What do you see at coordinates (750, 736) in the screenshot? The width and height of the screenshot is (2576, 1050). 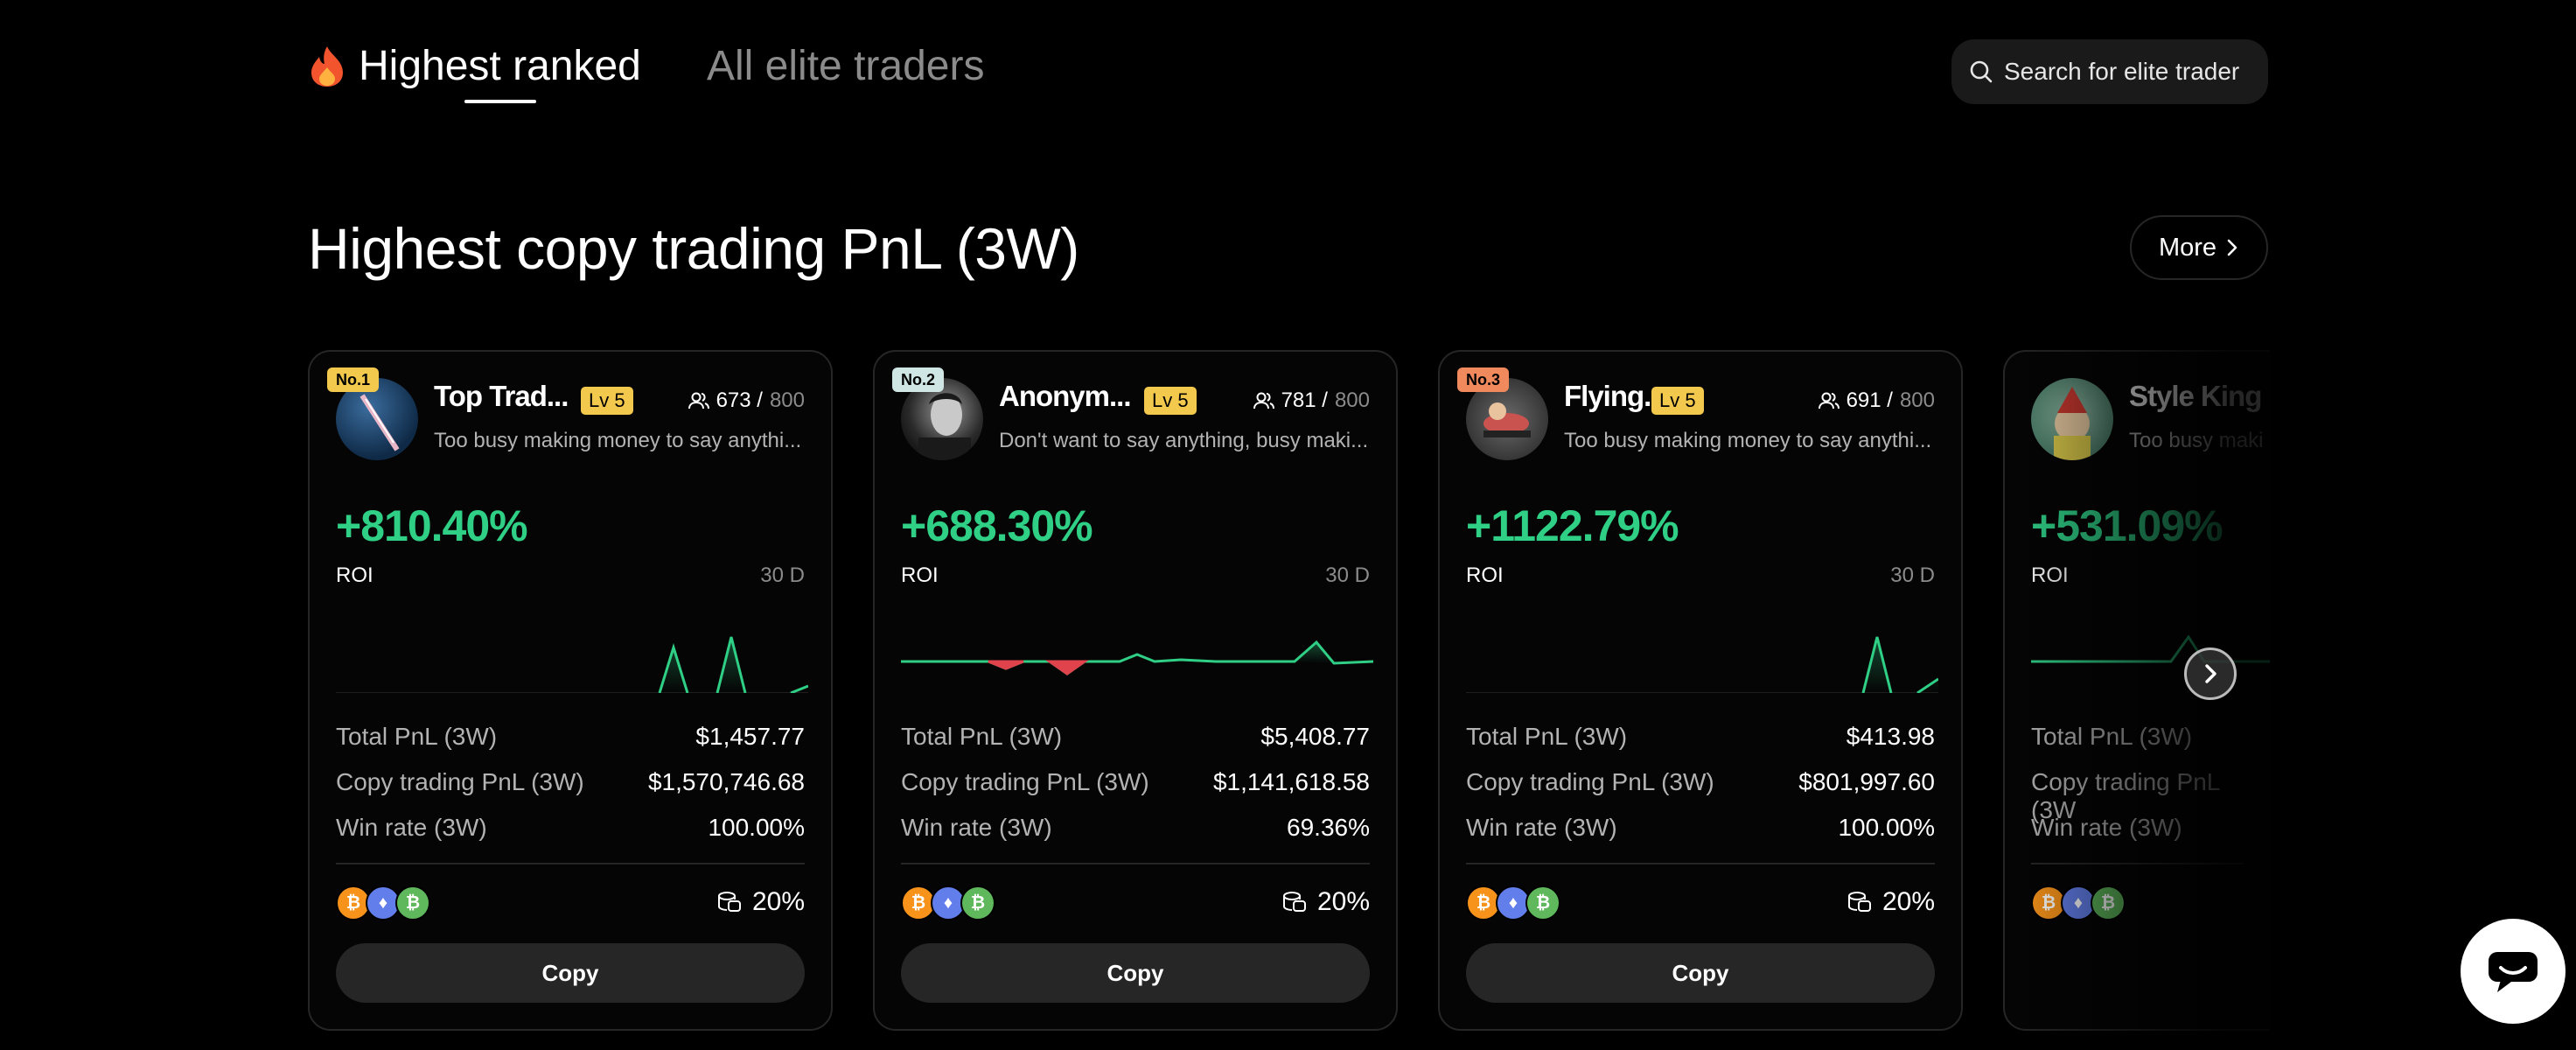 I see `total-pnl-value: $1,457.77` at bounding box center [750, 736].